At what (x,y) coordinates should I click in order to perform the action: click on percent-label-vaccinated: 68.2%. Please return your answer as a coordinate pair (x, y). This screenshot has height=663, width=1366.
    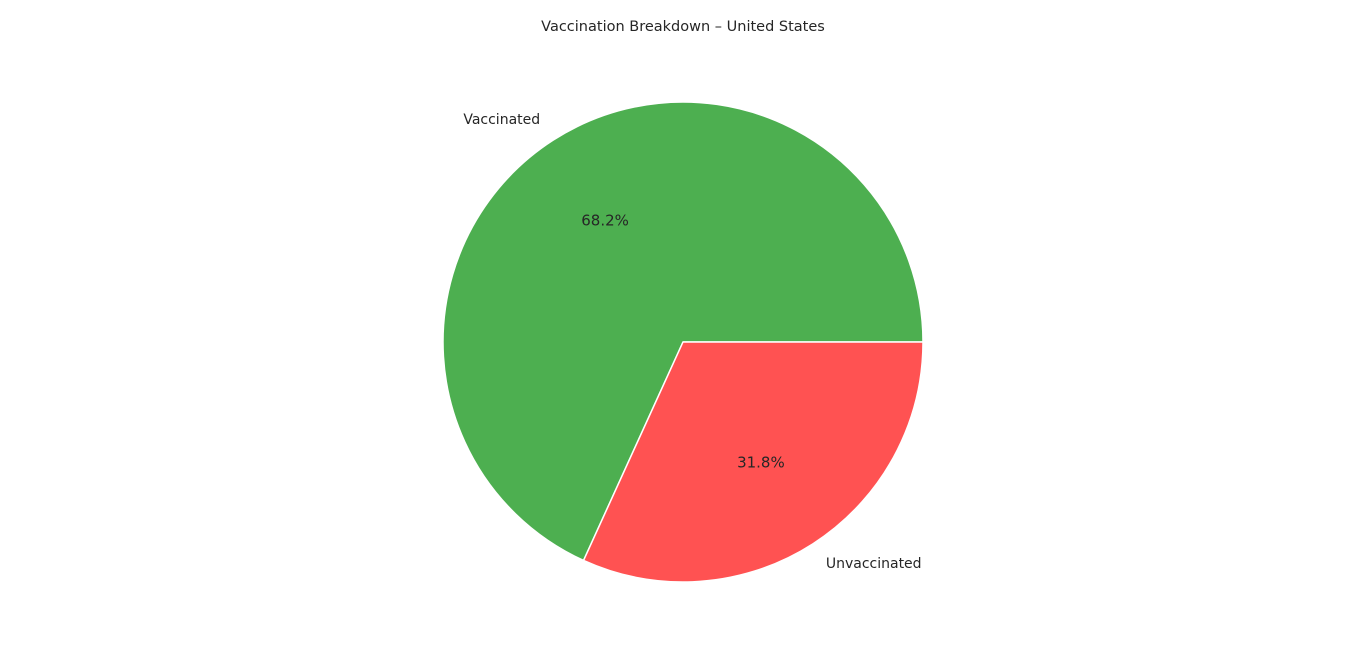
    Looking at the image, I should click on (605, 220).